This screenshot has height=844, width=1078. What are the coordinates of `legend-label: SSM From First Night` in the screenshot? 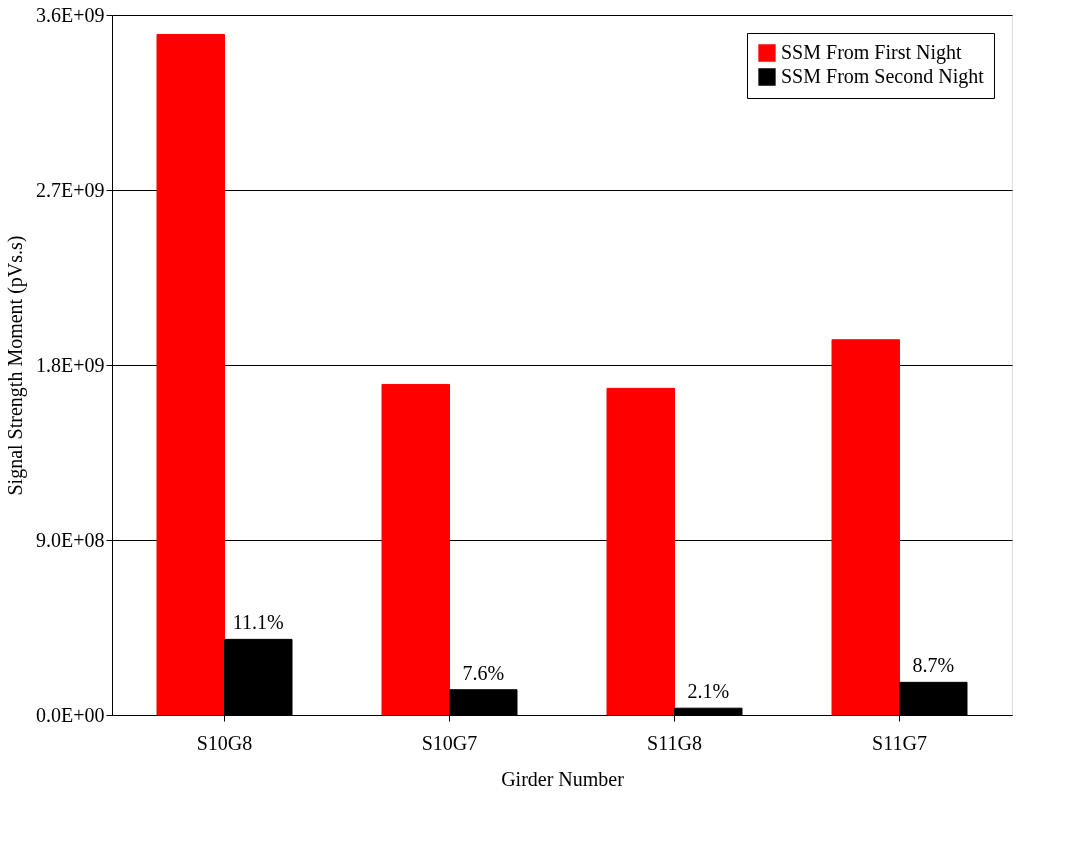 It's located at (872, 52).